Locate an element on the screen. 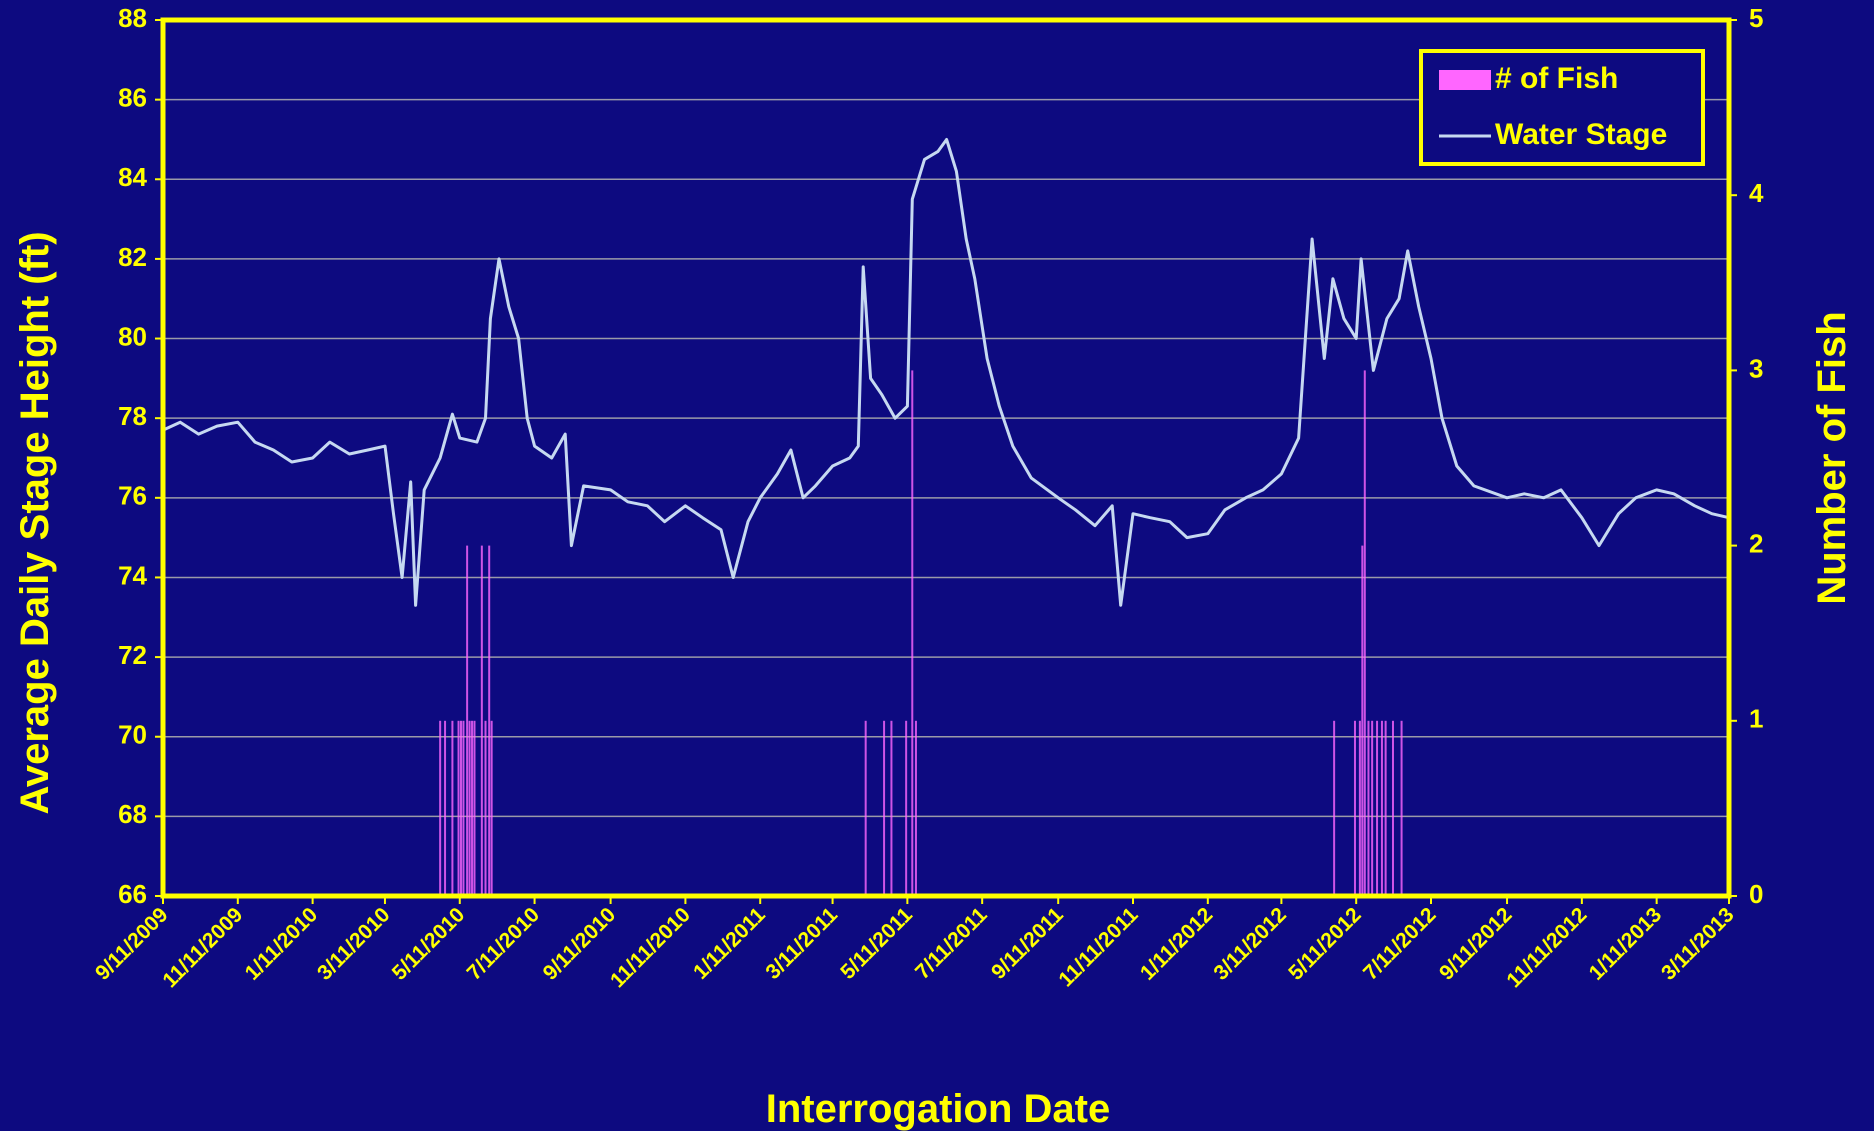 The image size is (1874, 1131). y2-tick-label: 3 is located at coordinates (1756, 368).